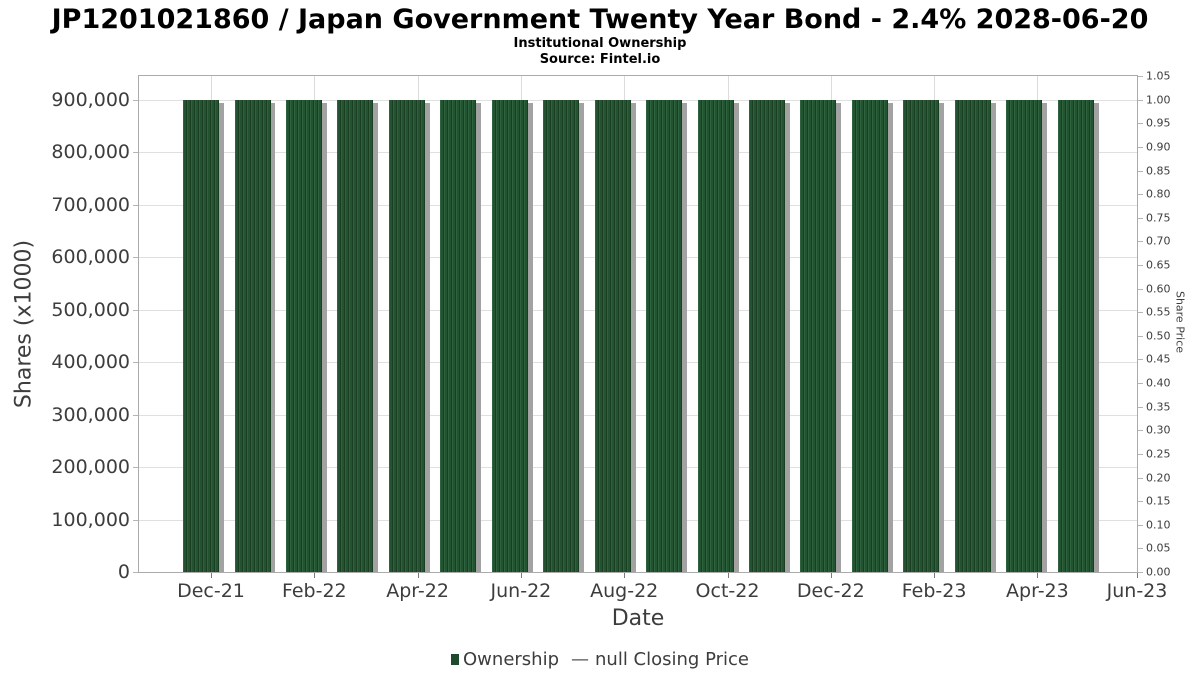 The height and width of the screenshot is (675, 1200). Describe the element at coordinates (1158, 123) in the screenshot. I see `y2-tick-label: 0.95` at that location.